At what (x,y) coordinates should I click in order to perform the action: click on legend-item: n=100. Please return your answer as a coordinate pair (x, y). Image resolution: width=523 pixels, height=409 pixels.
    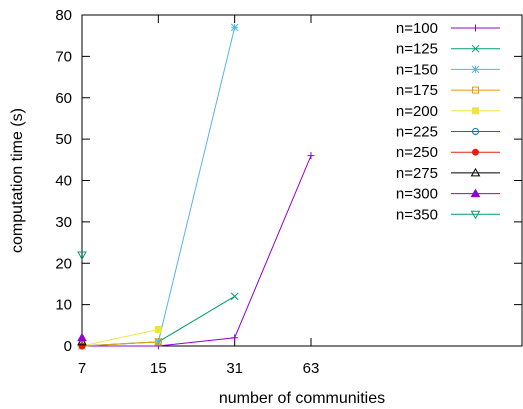
    Looking at the image, I should click on (448, 28).